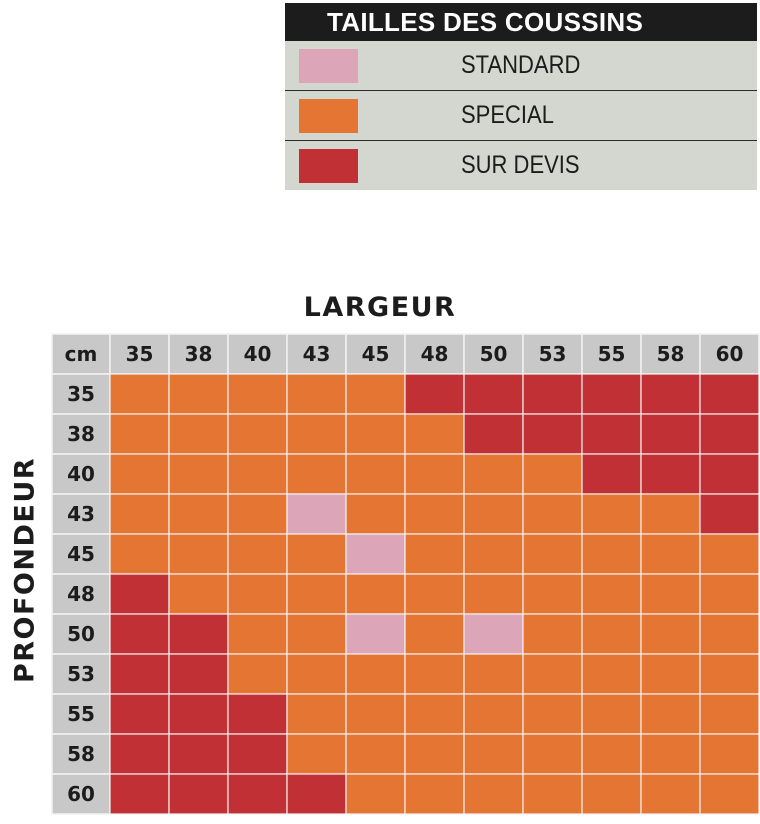 The width and height of the screenshot is (760, 824). Describe the element at coordinates (81, 554) in the screenshot. I see `y-tick-label: 45` at that location.